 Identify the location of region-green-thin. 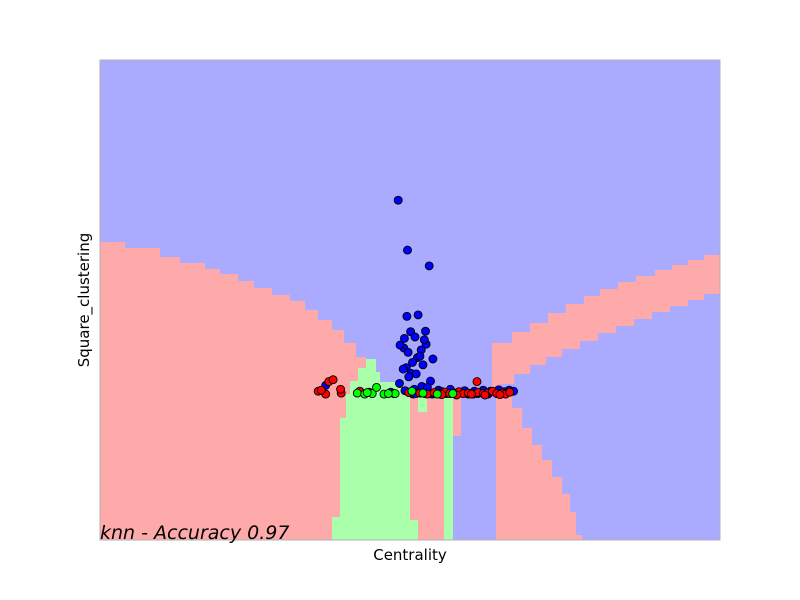
(422, 404).